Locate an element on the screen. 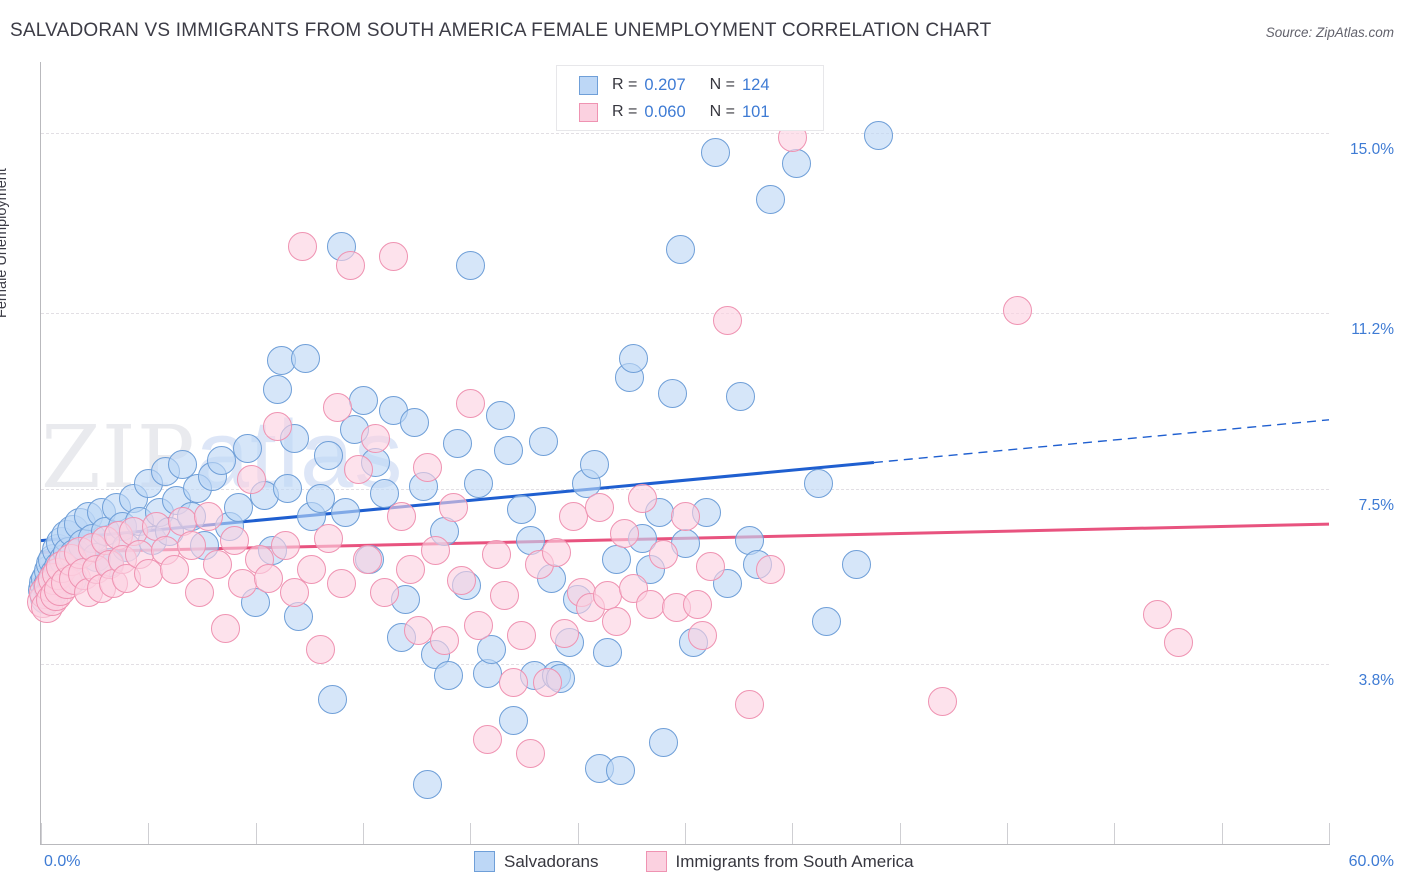  y-axis-title: Female Unemployment is located at coordinates (5, 243).